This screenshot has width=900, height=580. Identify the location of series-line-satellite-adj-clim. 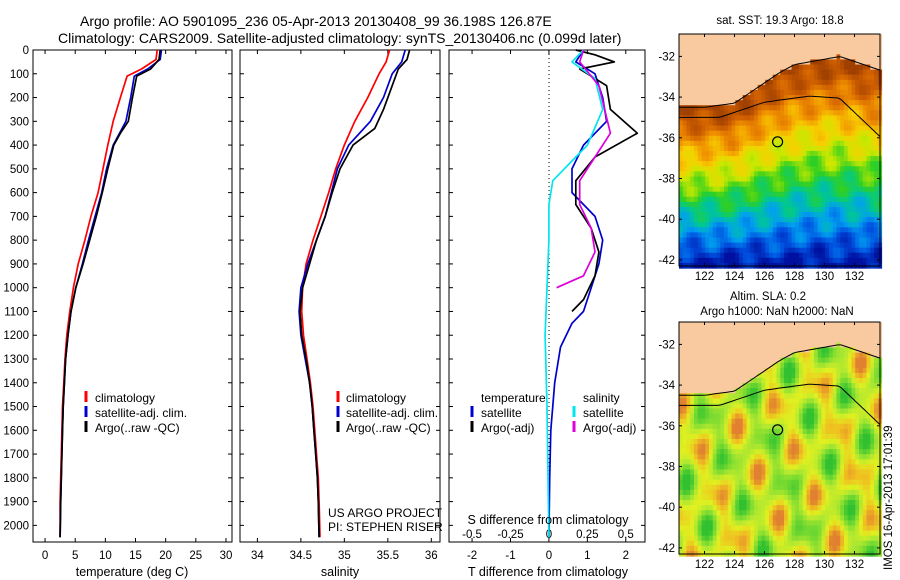
(352, 293).